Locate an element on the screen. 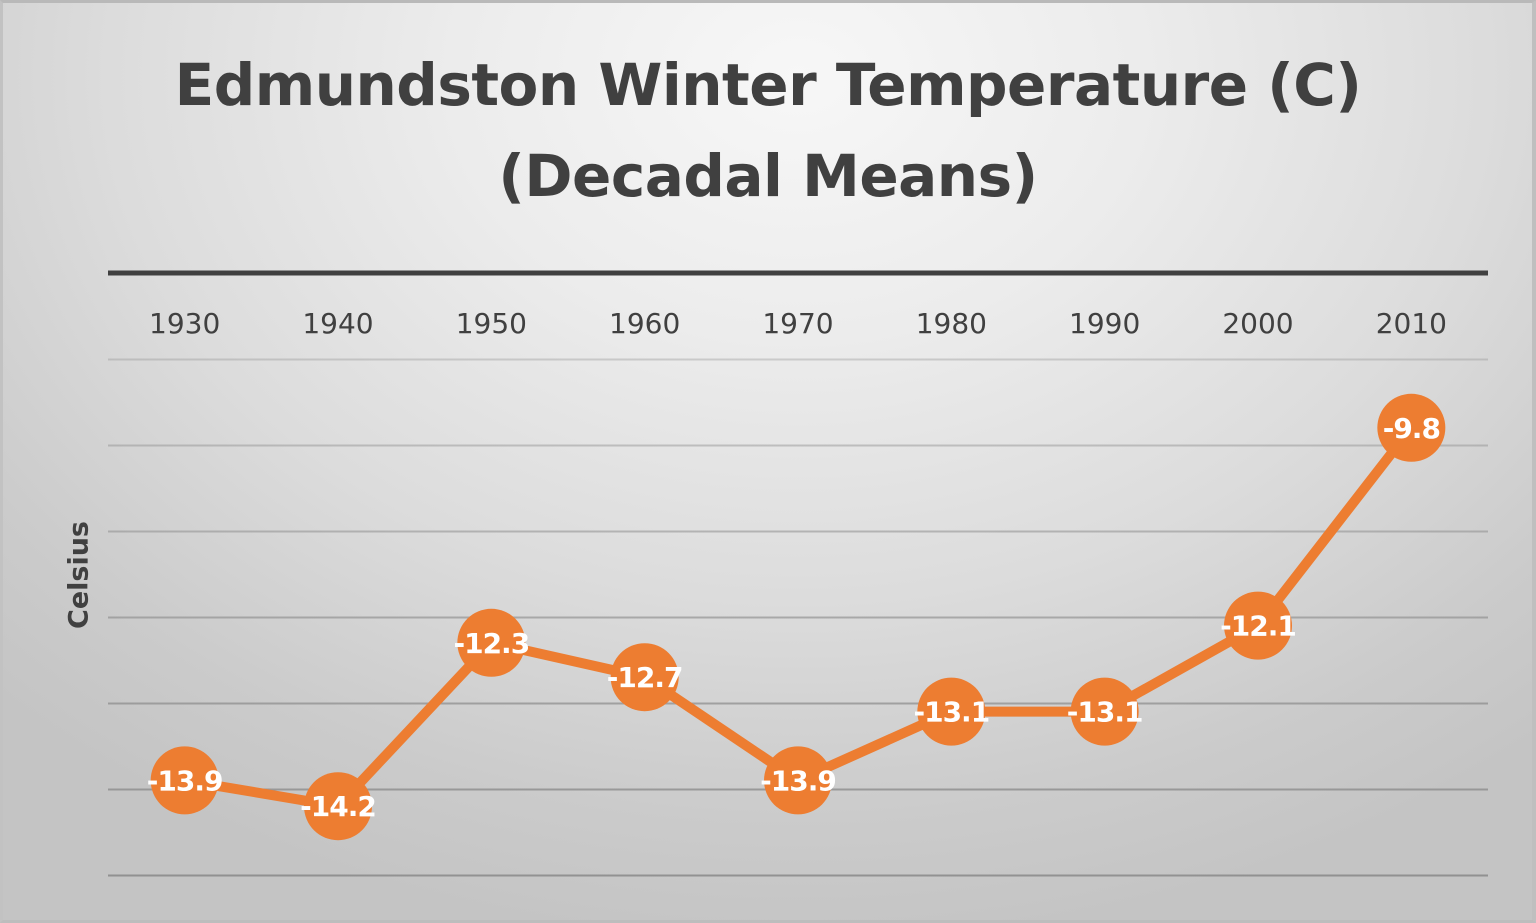  data-label: -12.7 is located at coordinates (645, 677).